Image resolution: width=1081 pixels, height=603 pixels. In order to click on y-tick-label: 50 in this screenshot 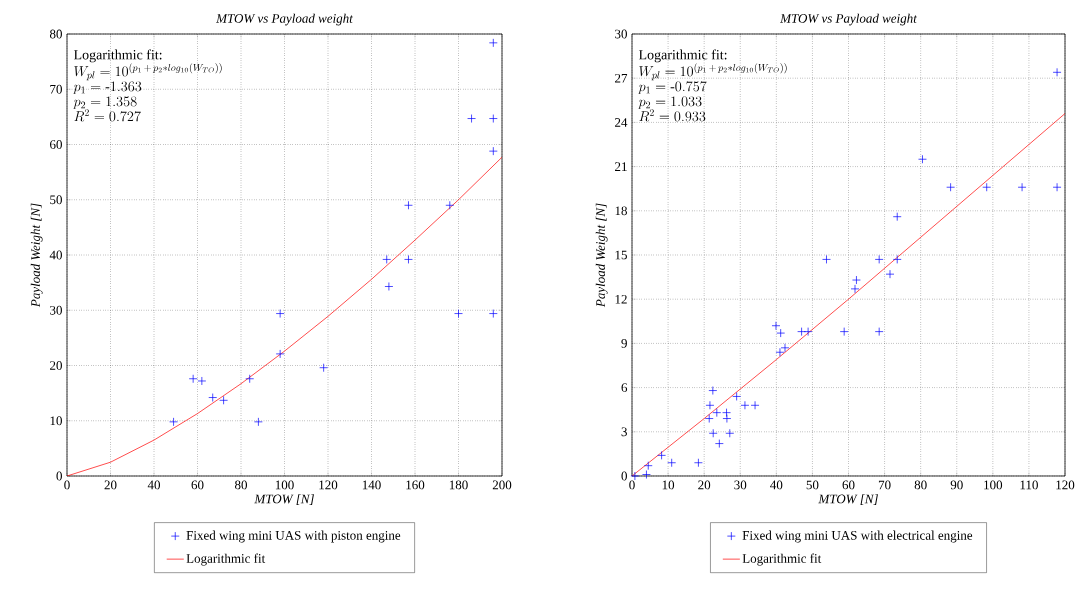, I will do `click(56, 200)`.